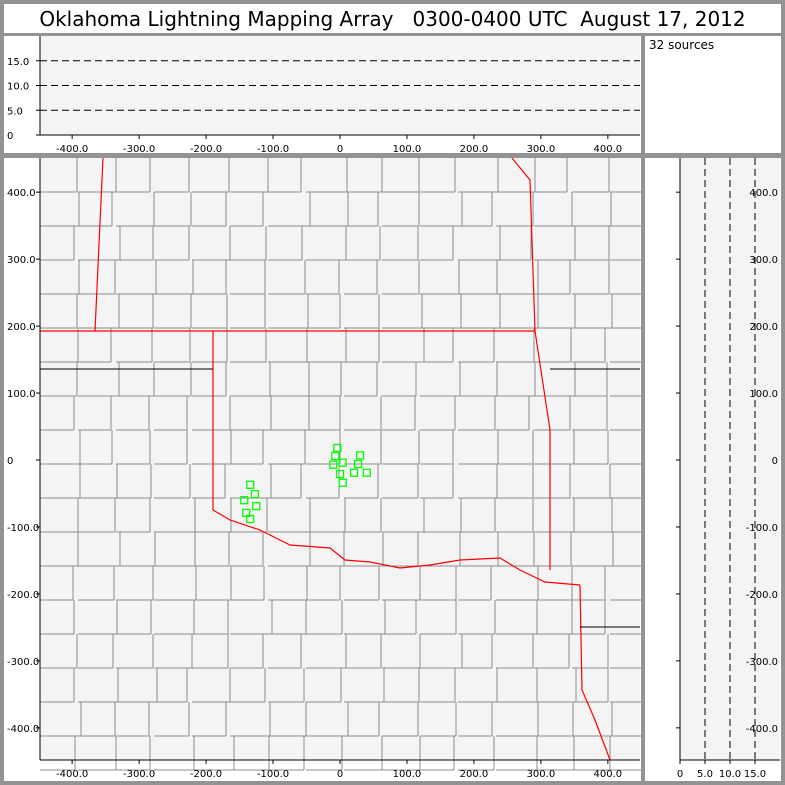 The height and width of the screenshot is (785, 785). What do you see at coordinates (775, 461) in the screenshot?
I see `y-tick-label: 0` at bounding box center [775, 461].